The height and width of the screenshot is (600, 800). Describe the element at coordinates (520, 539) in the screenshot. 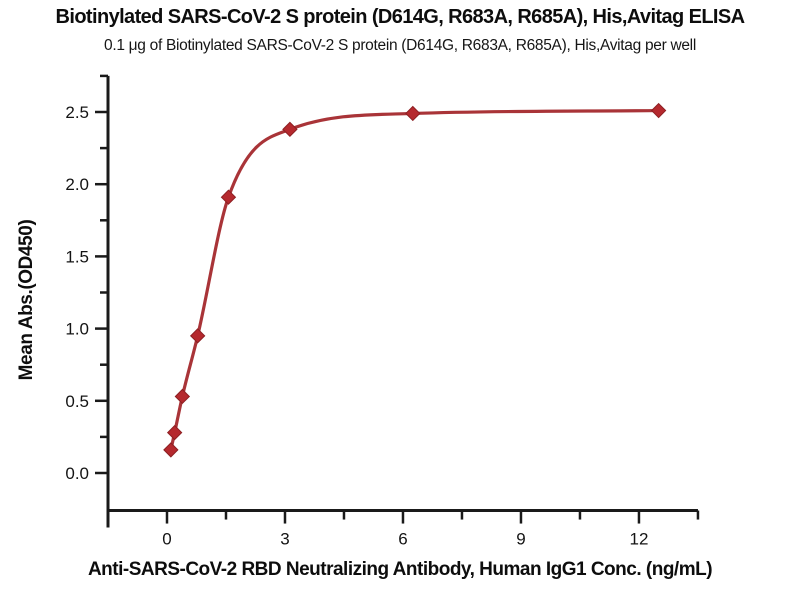

I see `x-tick-label: 9` at that location.